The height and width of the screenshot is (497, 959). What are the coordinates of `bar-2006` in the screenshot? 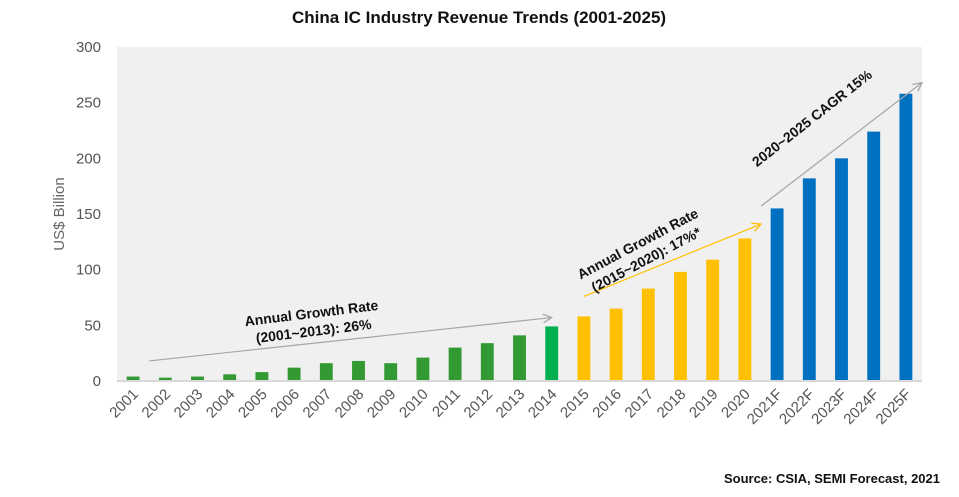 It's located at (294, 374).